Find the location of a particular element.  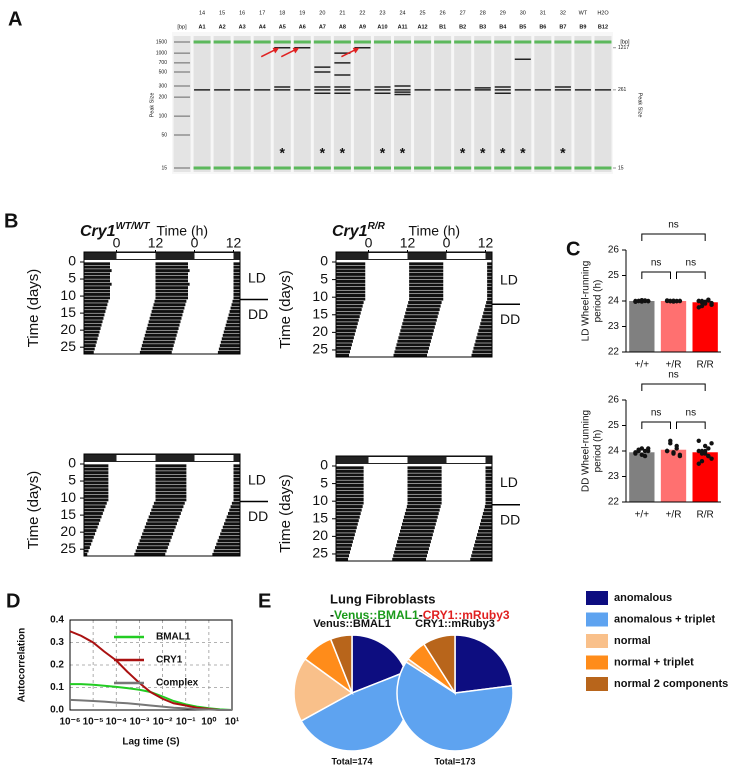

y-tick-label: 10 is located at coordinates (320, 500).